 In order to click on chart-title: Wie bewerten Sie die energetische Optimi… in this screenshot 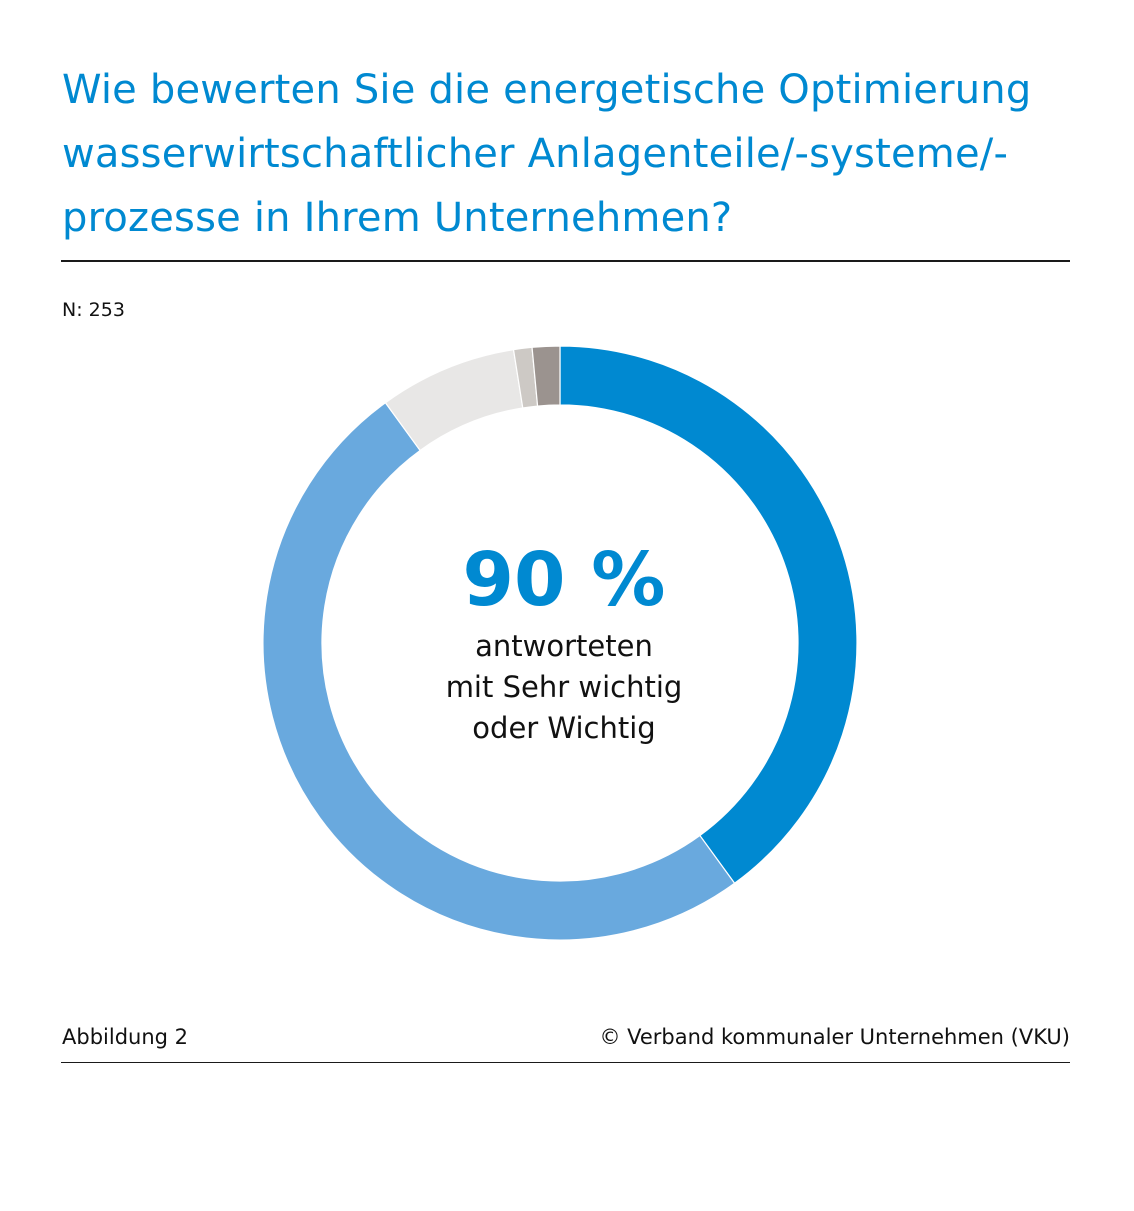, I will do `click(547, 154)`.